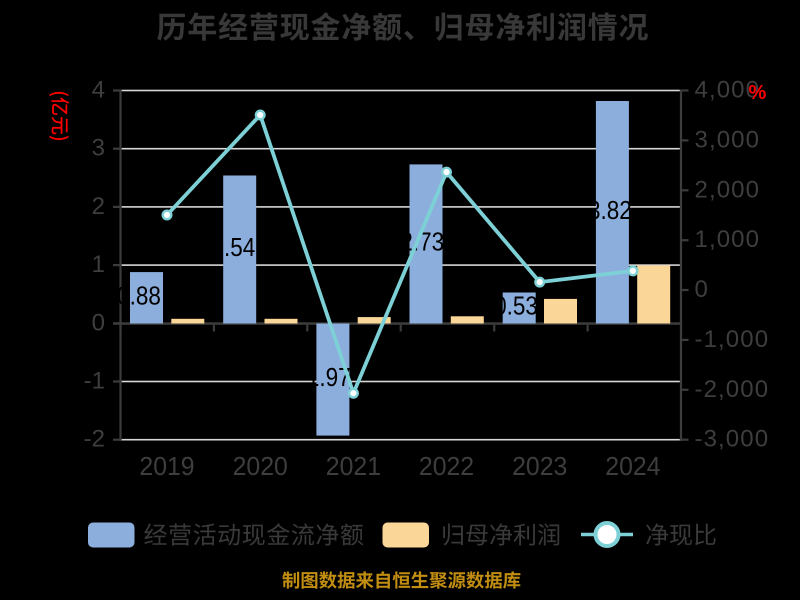 This screenshot has width=800, height=600. Describe the element at coordinates (610, 210) in the screenshot. I see `svg-text: 3.82` at that location.